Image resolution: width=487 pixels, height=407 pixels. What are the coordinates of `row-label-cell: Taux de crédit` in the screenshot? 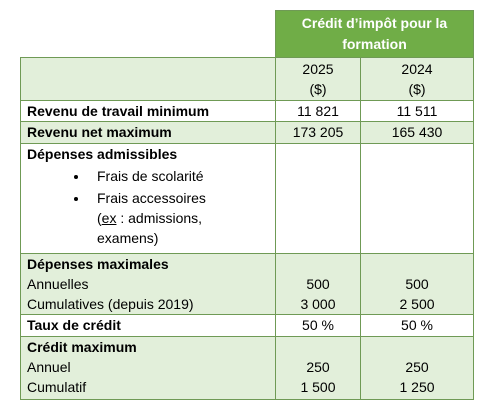 It's located at (148, 325).